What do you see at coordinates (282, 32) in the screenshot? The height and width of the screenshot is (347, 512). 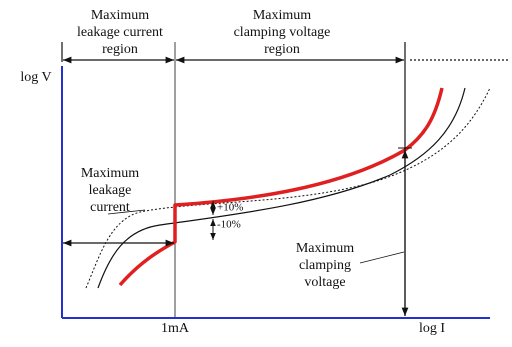 I see `text: clamping voltage` at bounding box center [282, 32].